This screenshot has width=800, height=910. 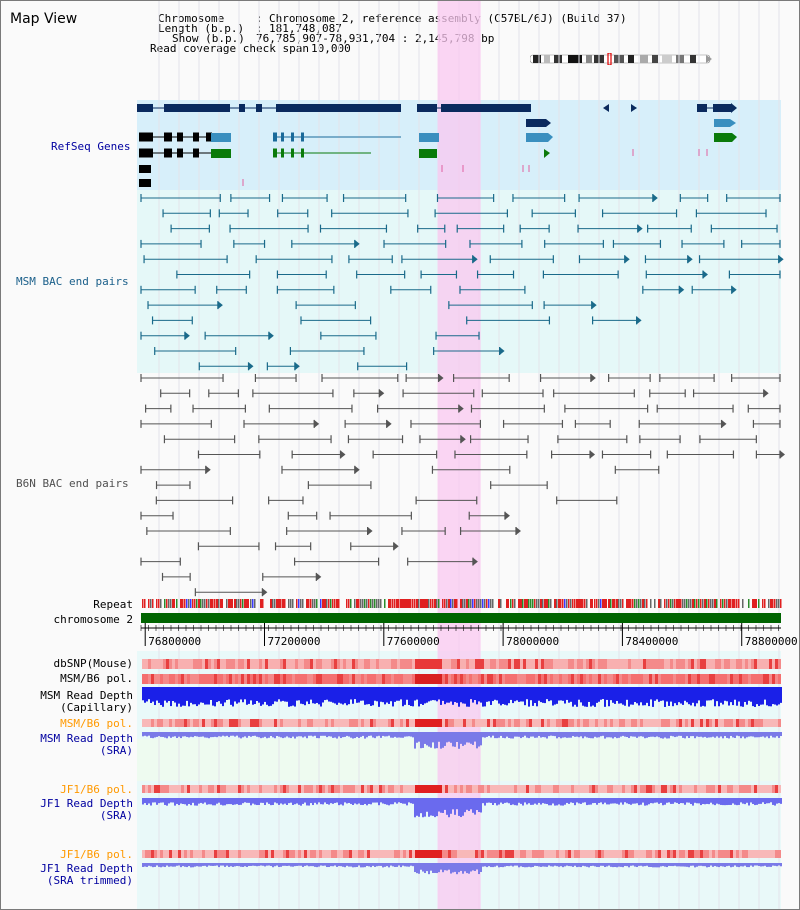 What do you see at coordinates (72, 281) in the screenshot?
I see `msm-bac-end-pairs-label: MSM BAC end pairs` at bounding box center [72, 281].